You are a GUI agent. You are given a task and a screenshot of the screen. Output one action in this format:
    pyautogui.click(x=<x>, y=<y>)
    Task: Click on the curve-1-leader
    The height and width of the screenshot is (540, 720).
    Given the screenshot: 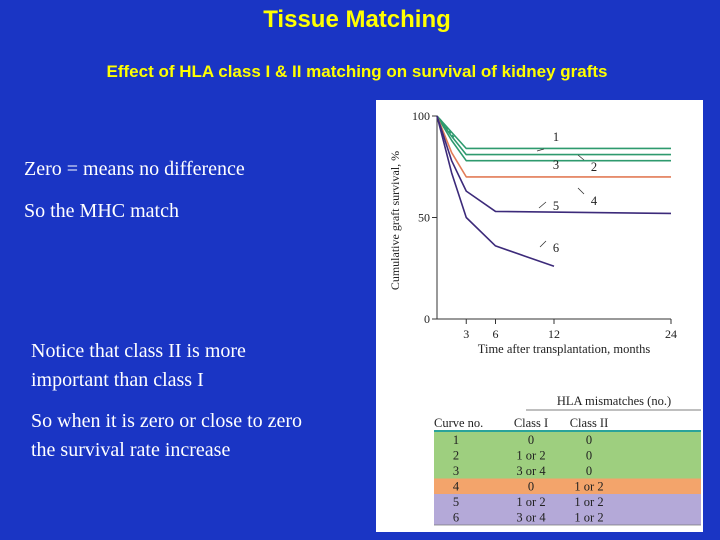 What is the action you would take?
    pyautogui.click(x=540, y=150)
    